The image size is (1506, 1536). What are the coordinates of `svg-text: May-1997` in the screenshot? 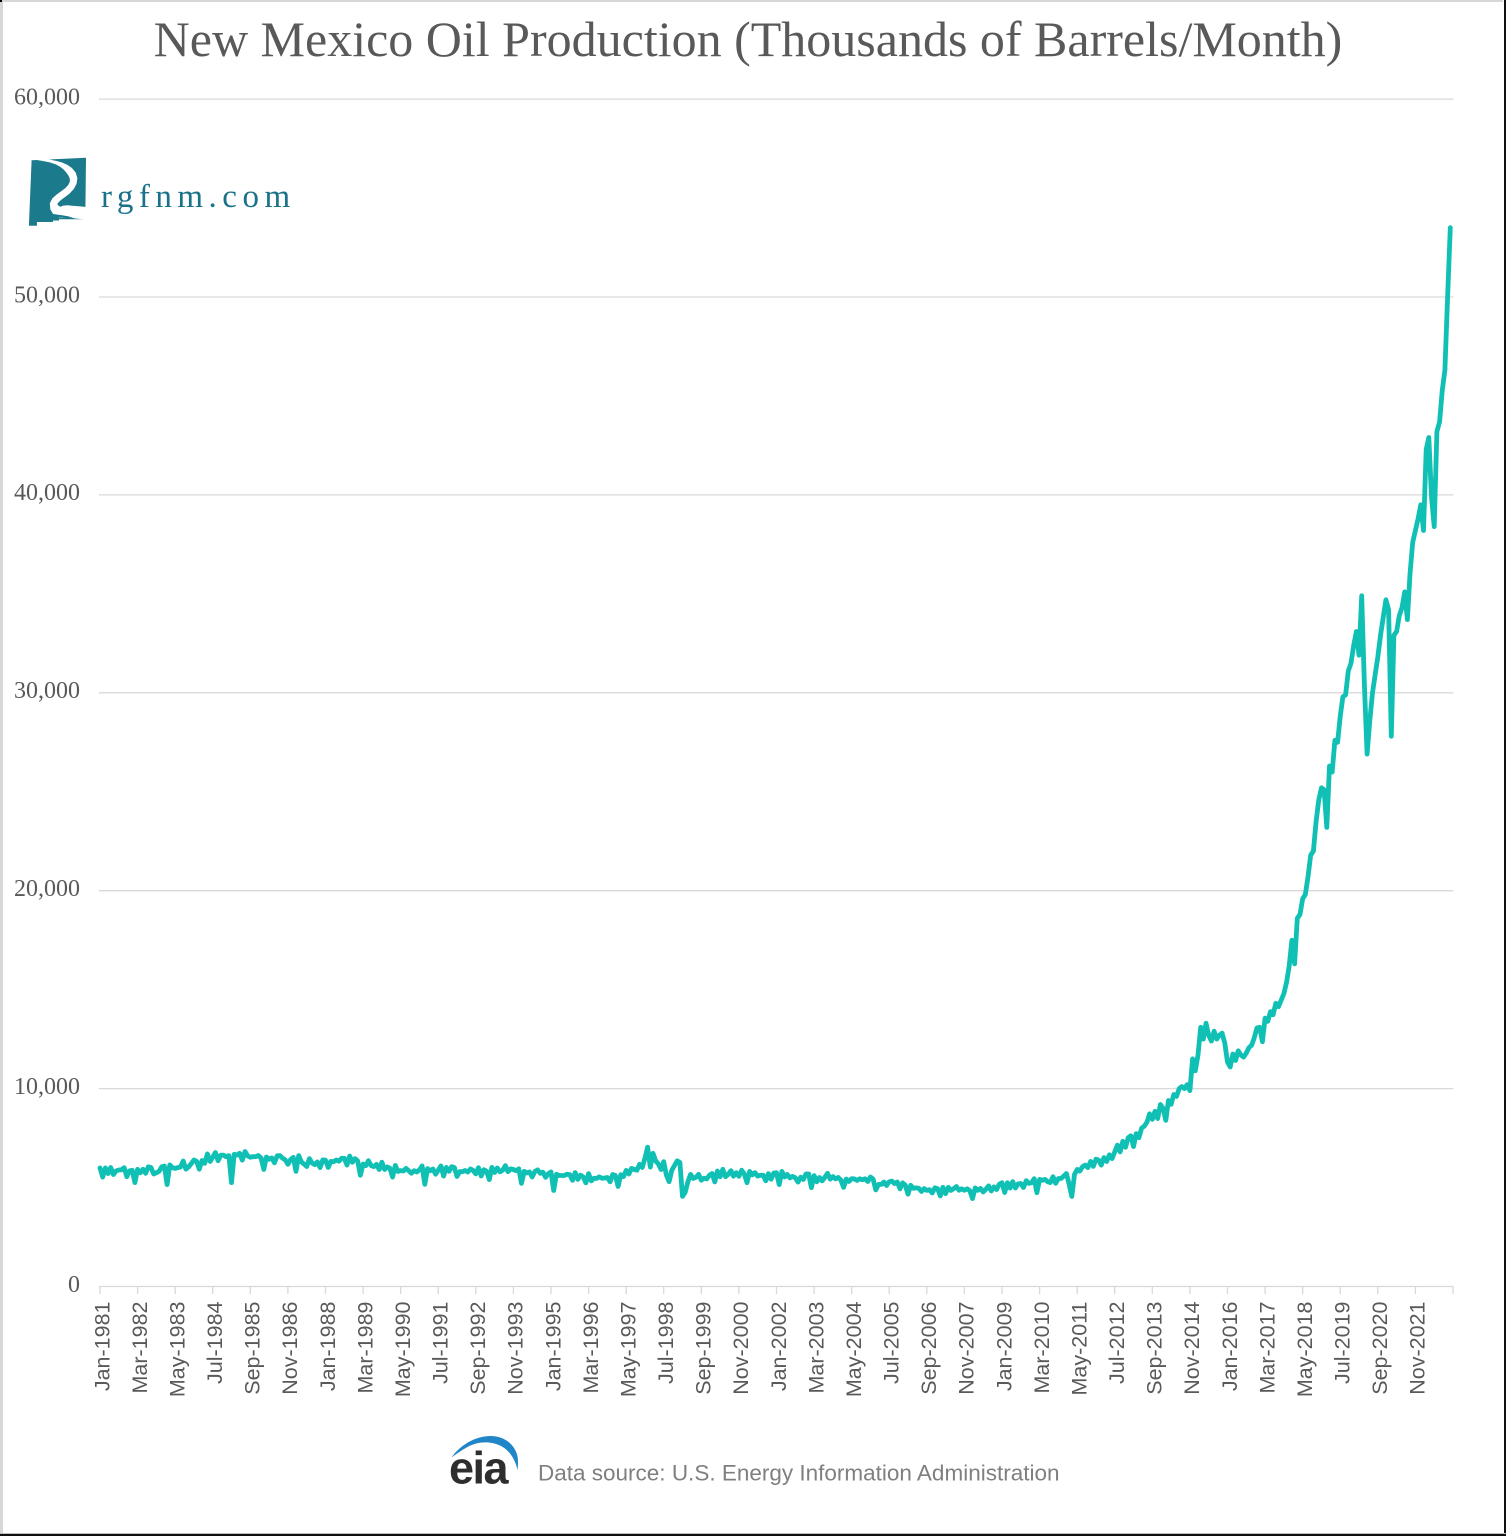 It's located at (629, 1350).